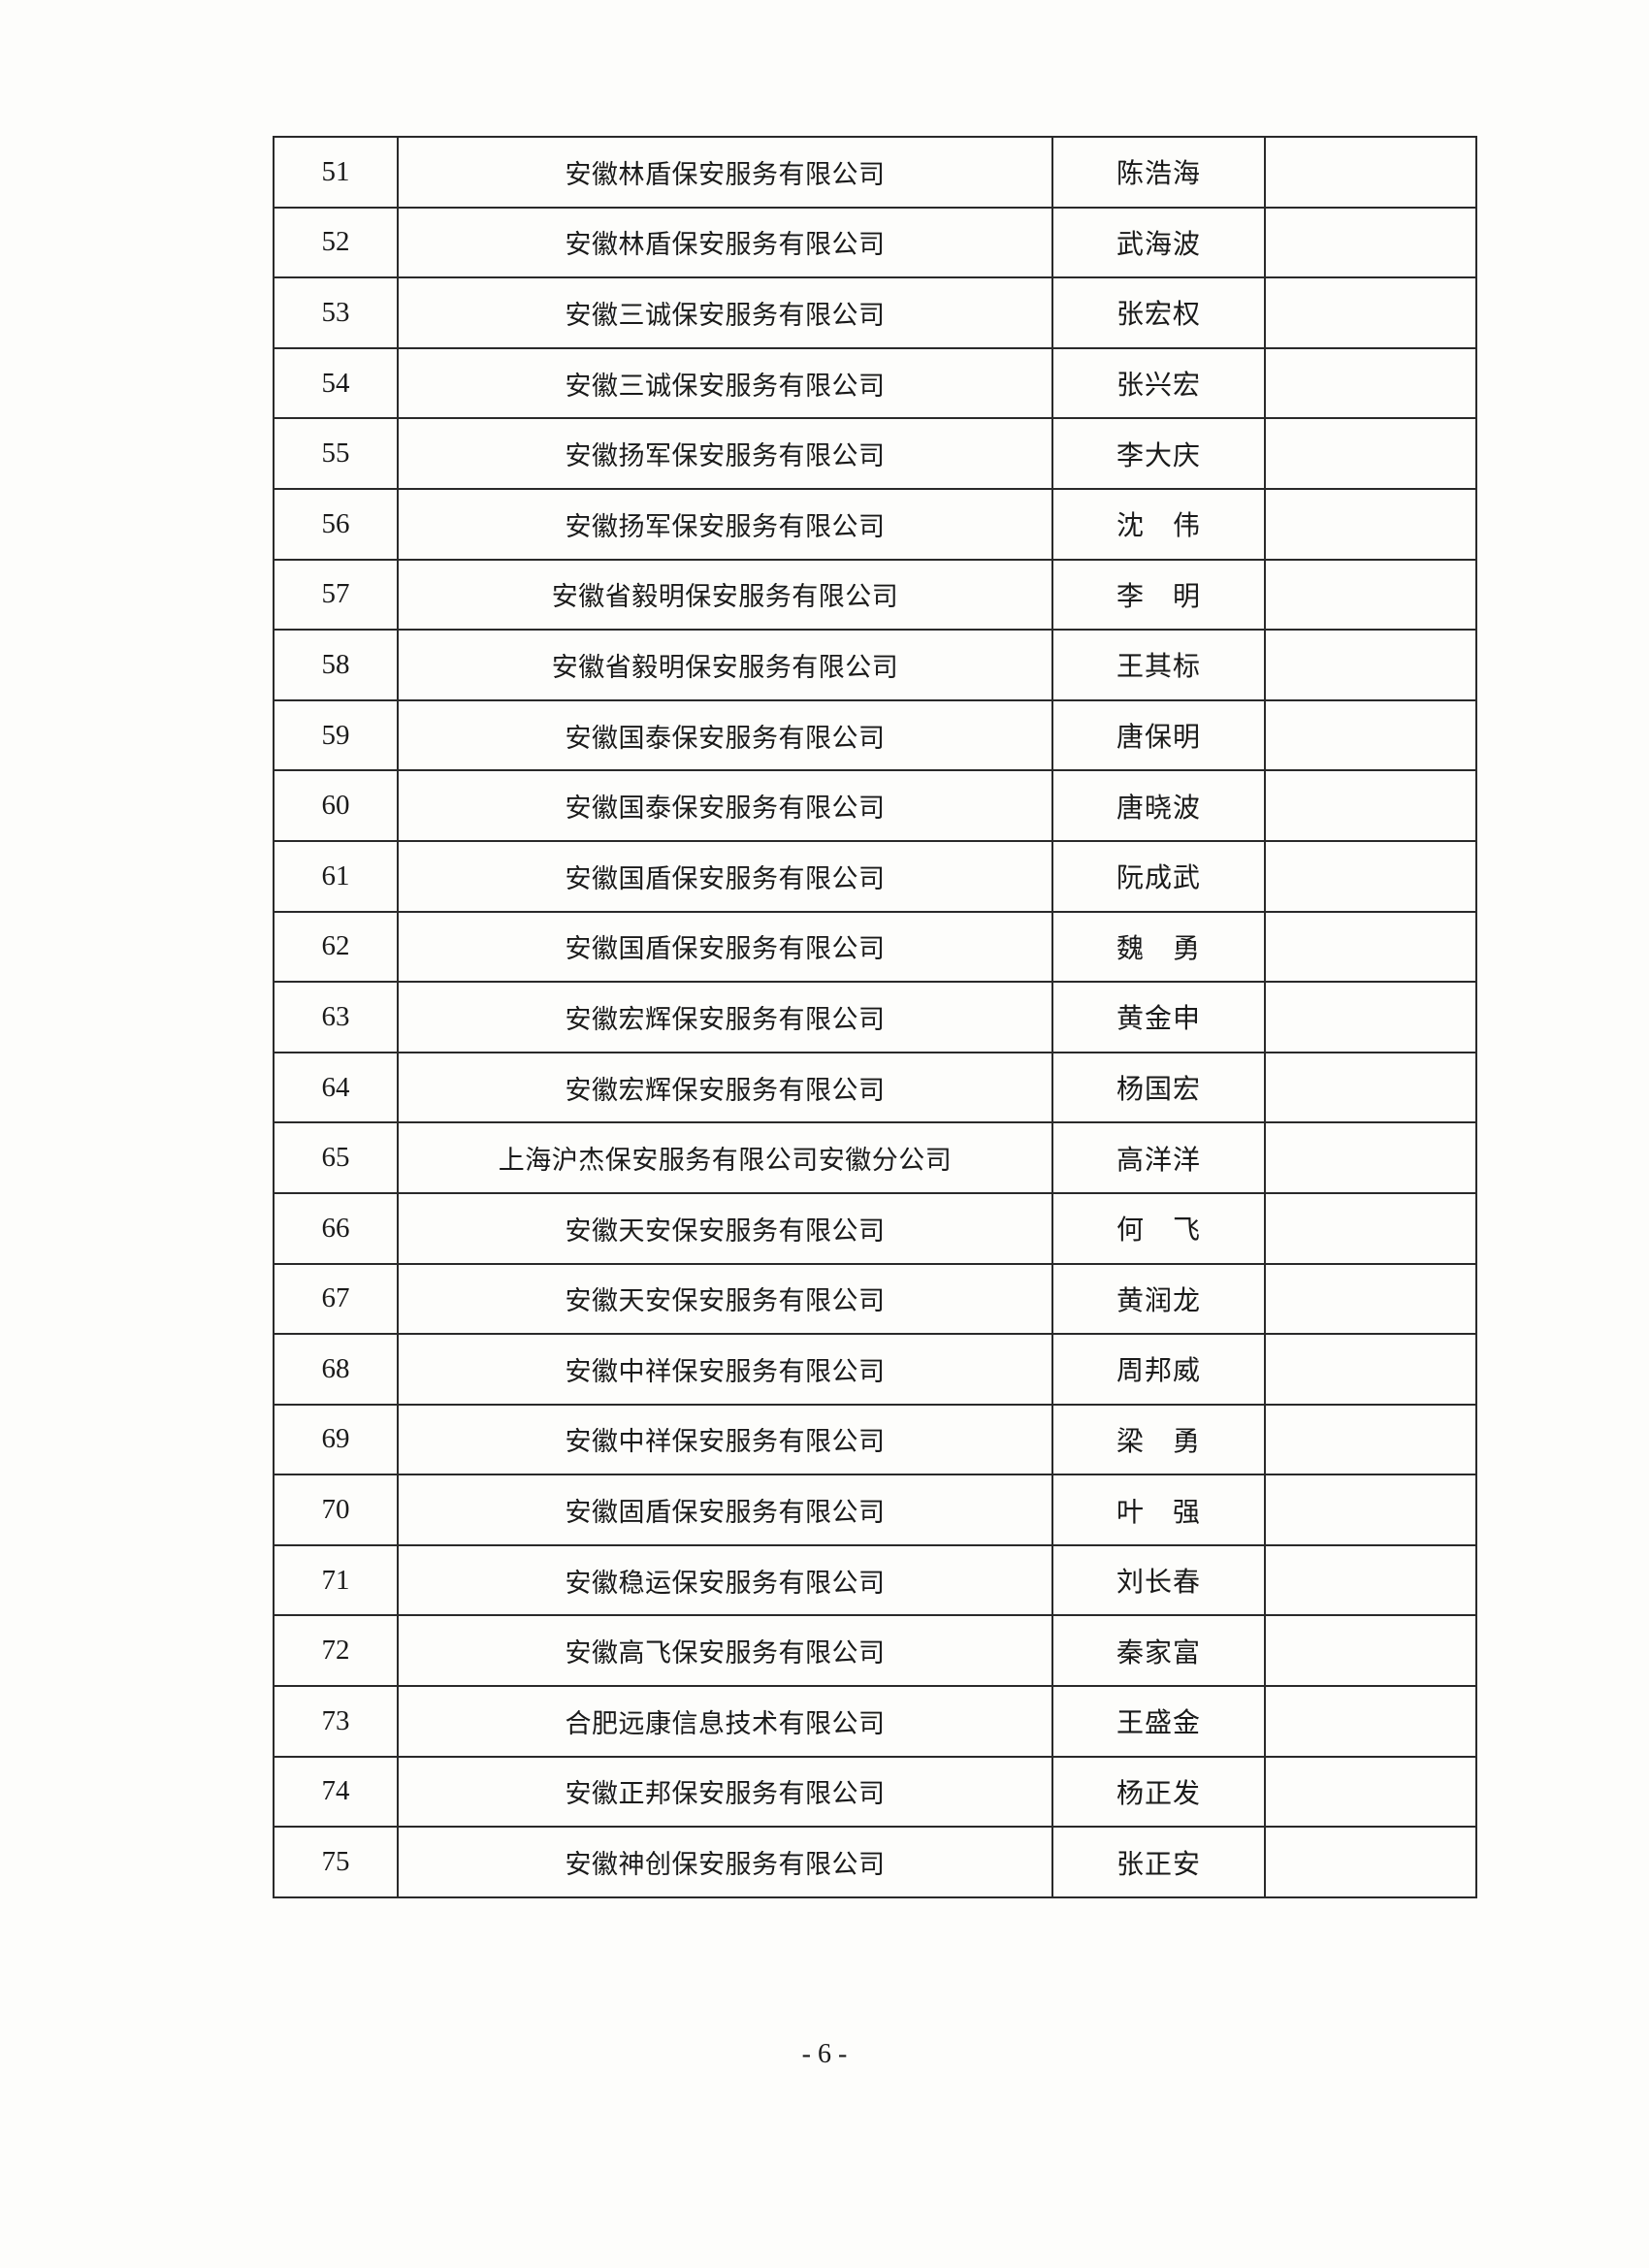 The width and height of the screenshot is (1649, 2268). I want to click on company-name: 安徽高飞保安服务有限公司, so click(725, 1651).